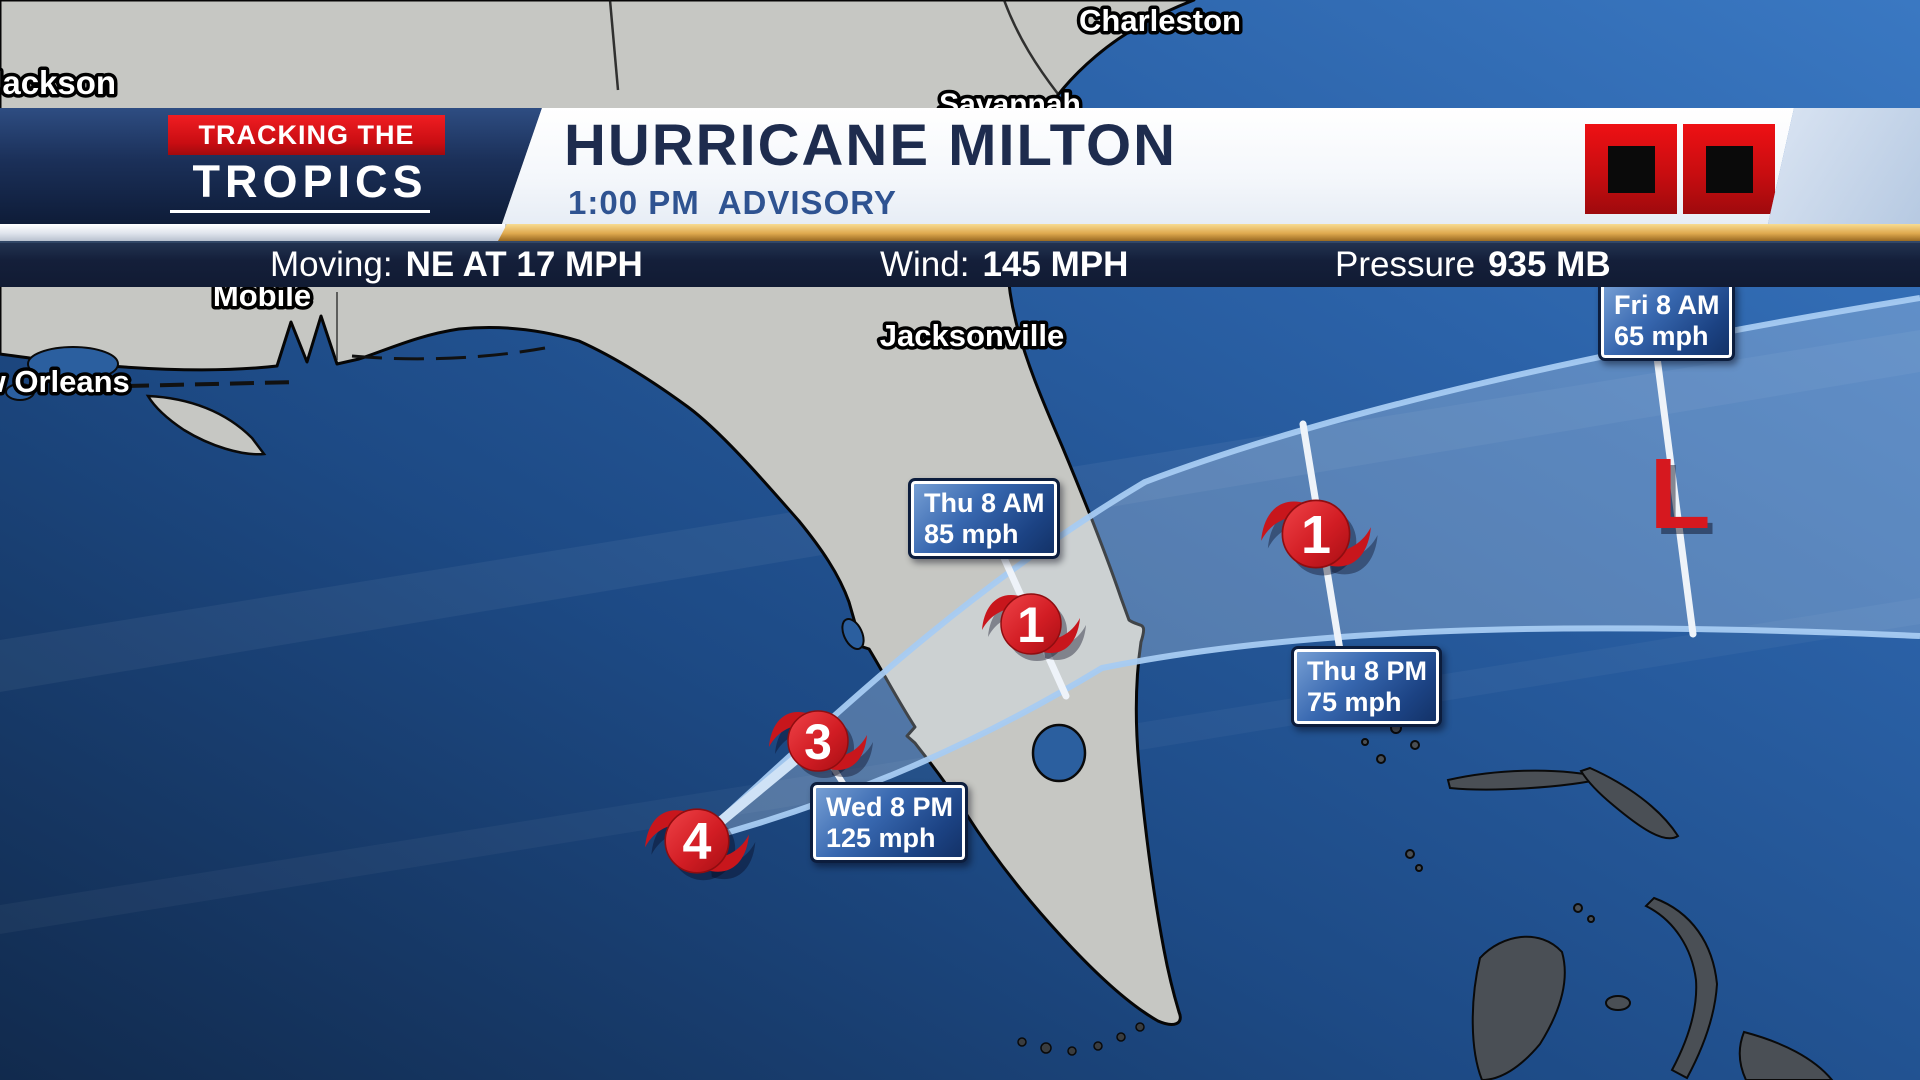  What do you see at coordinates (1354, 701) in the screenshot?
I see `forecast-wind: 75 mph` at bounding box center [1354, 701].